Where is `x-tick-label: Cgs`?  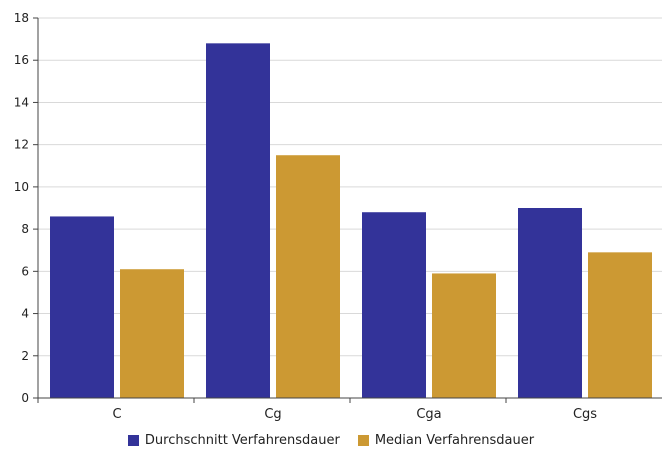
x-tick-label: Cgs is located at coordinates (585, 414).